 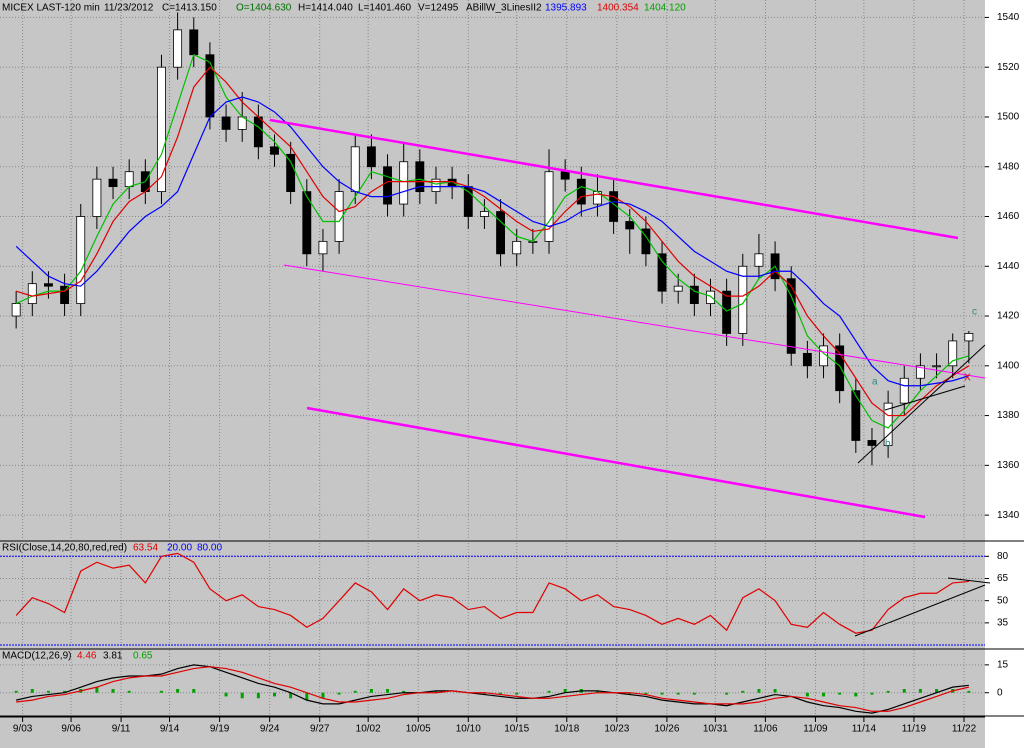 I want to click on x-tick-label: 11/14, so click(x=864, y=729).